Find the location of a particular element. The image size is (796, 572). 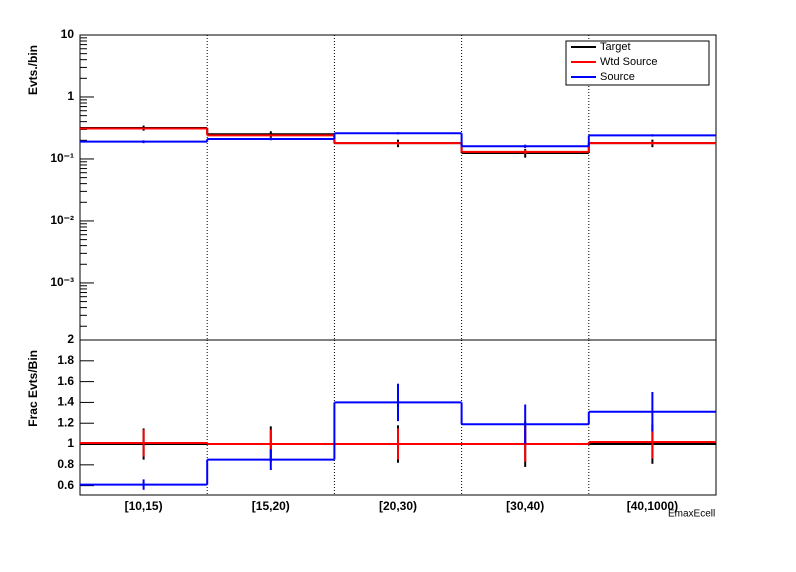

x-tick-label: [10,15) is located at coordinates (144, 506).